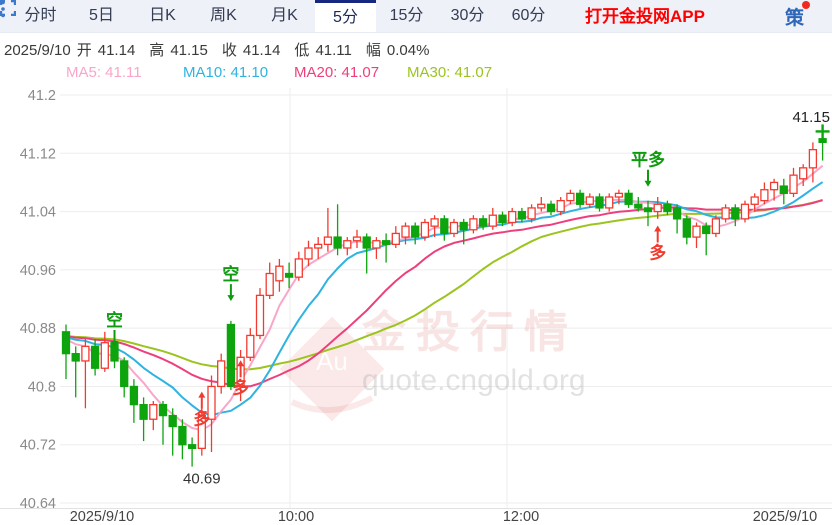 The width and height of the screenshot is (832, 525). What do you see at coordinates (229, 50) in the screenshot?
I see `ohlc-label: 收` at bounding box center [229, 50].